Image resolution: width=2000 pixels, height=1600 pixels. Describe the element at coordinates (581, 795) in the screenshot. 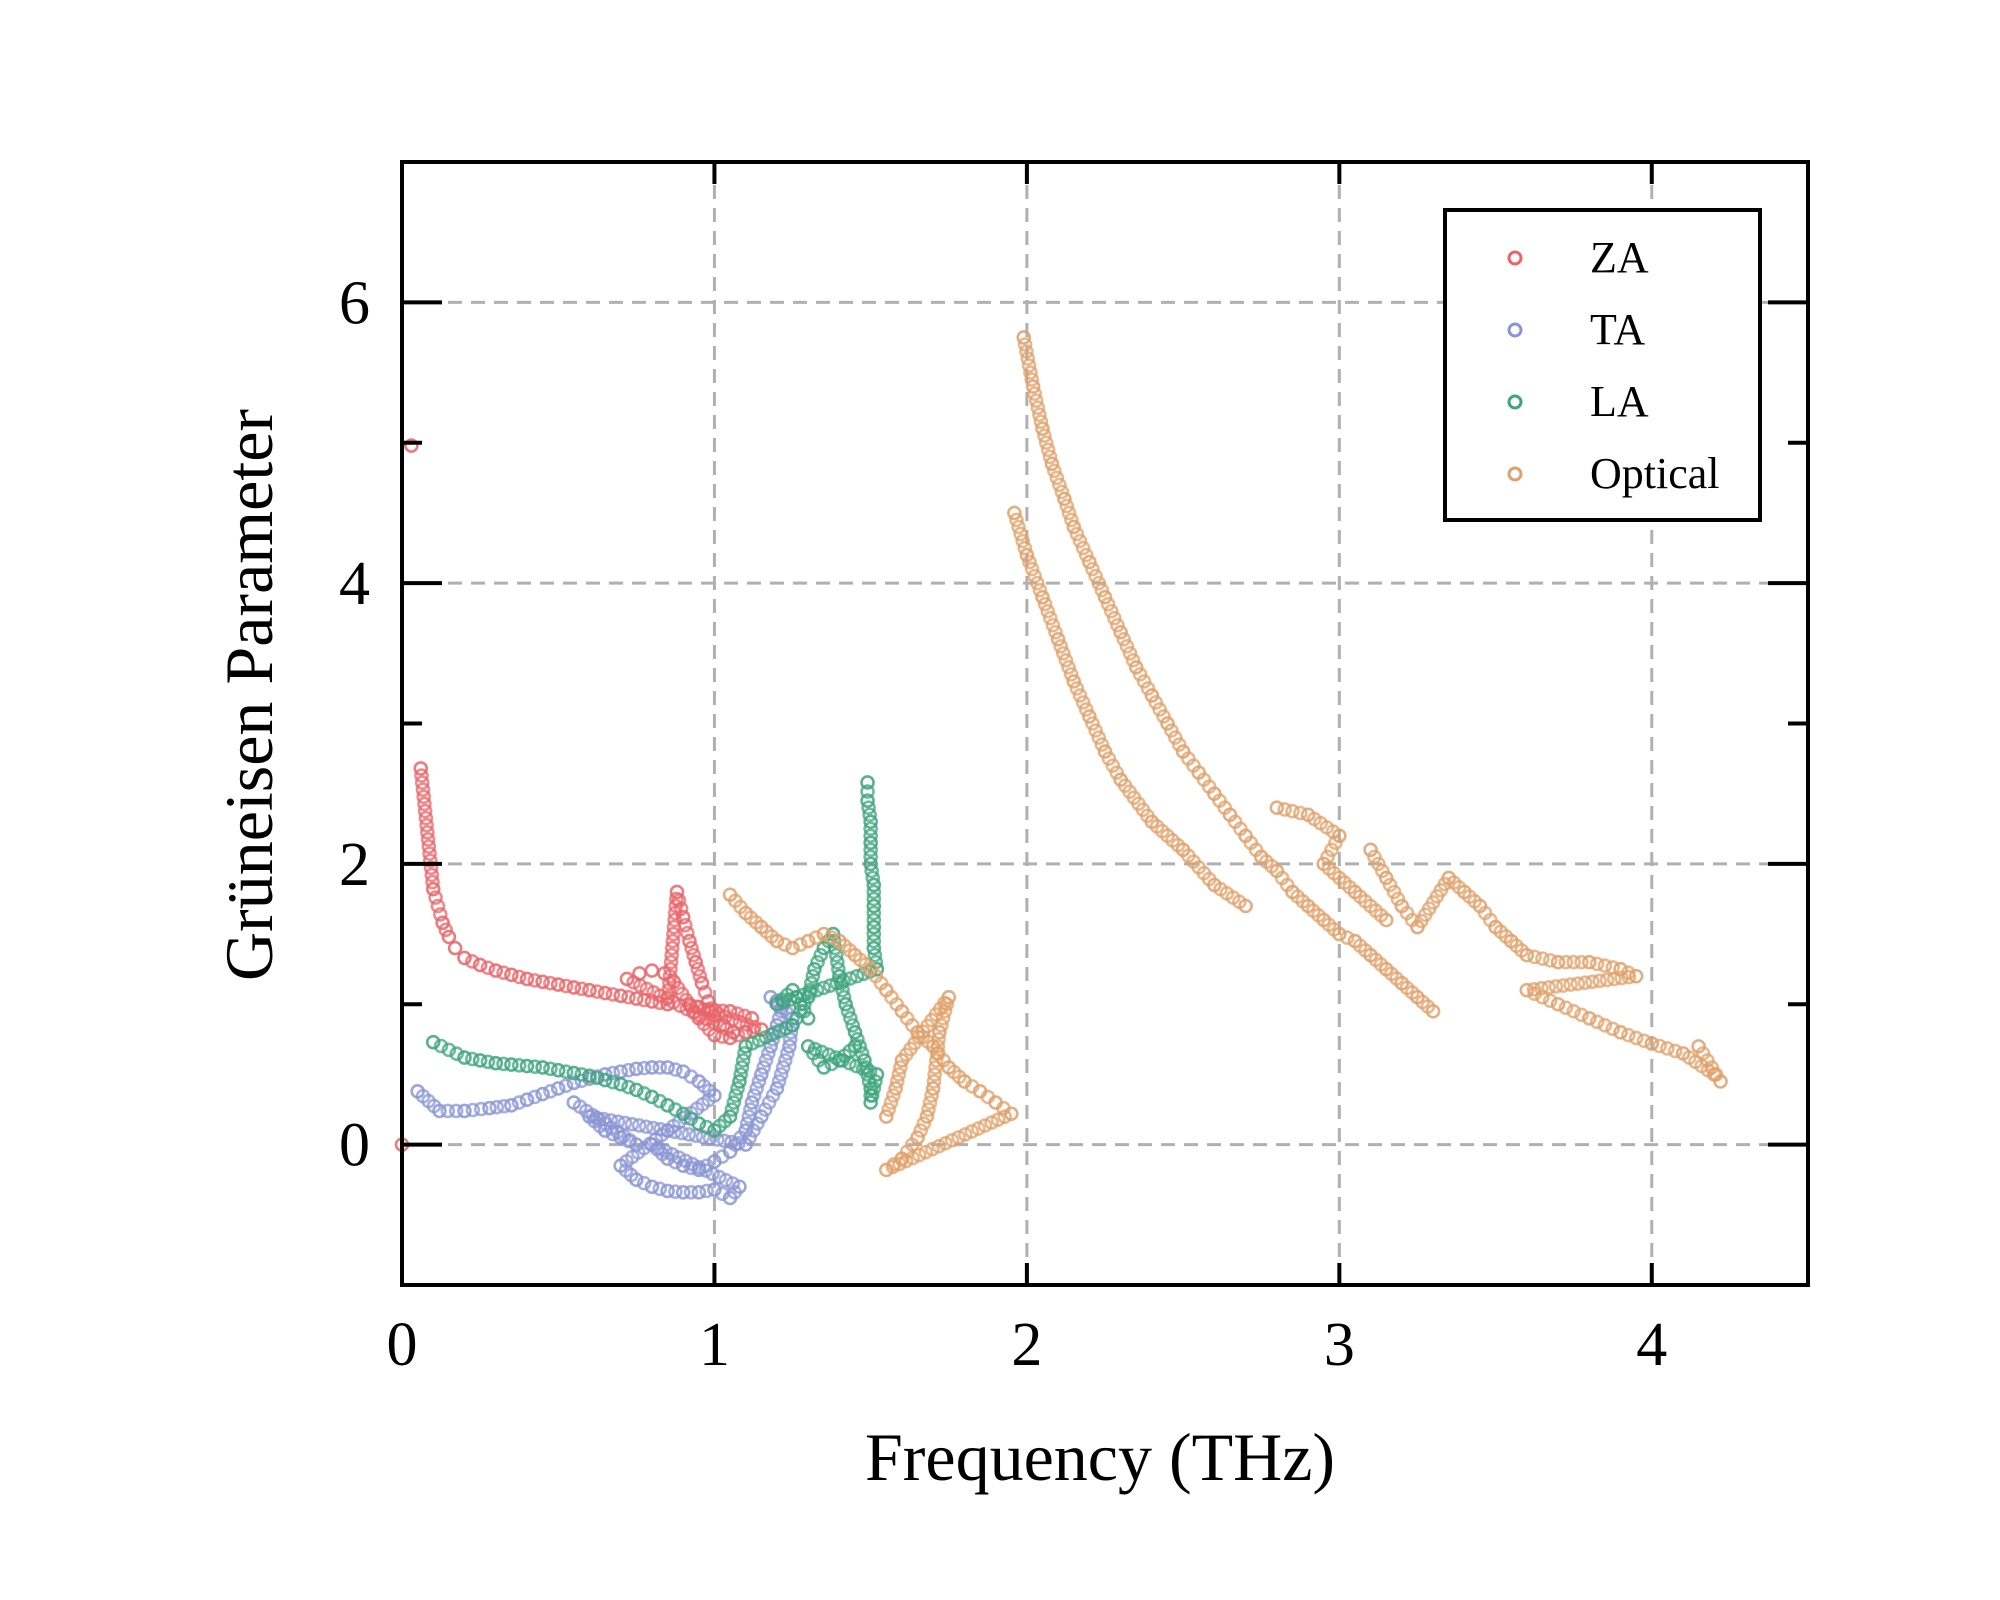

I see `series-za` at that location.